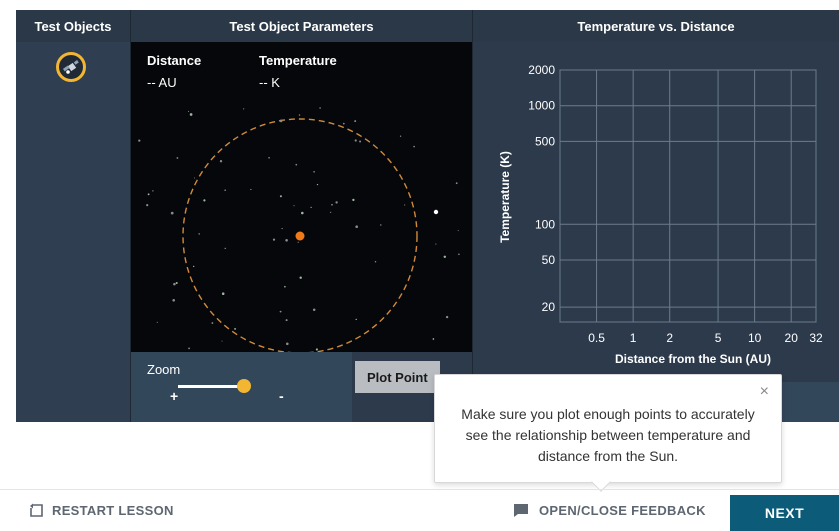  Describe the element at coordinates (669, 338) in the screenshot. I see `x-tick-label: 2` at that location.